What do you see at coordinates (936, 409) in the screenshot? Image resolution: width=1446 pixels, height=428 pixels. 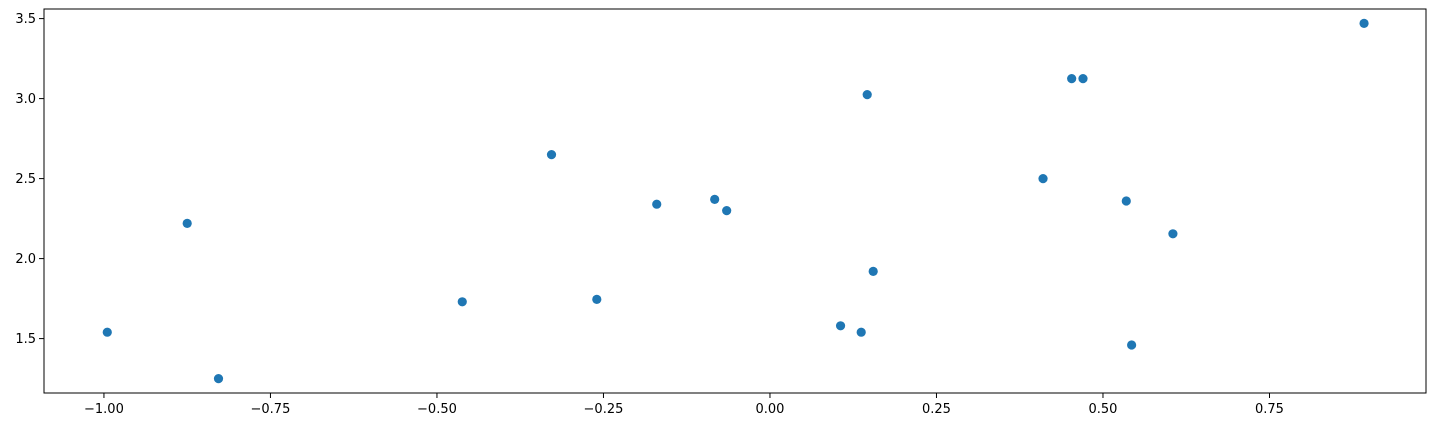 I see `x-tick-label: 0.25` at bounding box center [936, 409].